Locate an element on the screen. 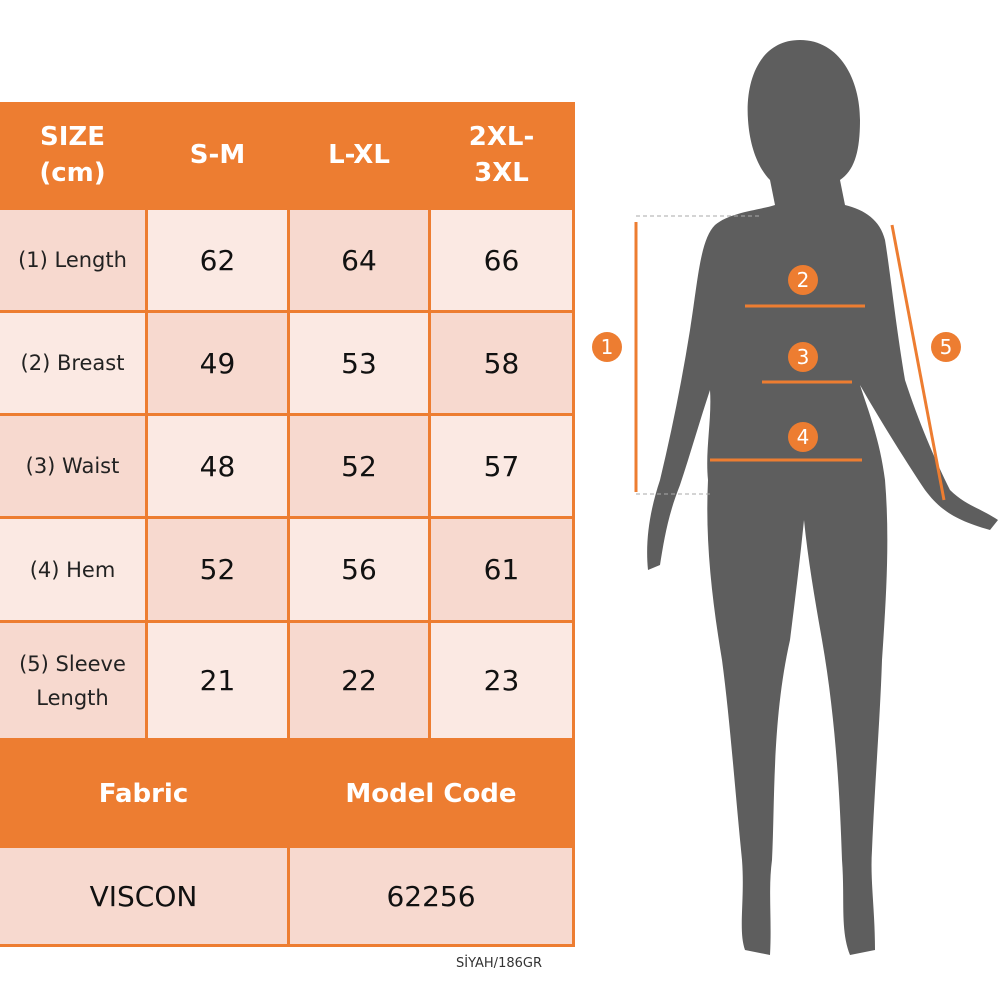 The width and height of the screenshot is (1000, 1000). marker-2-label: 2 is located at coordinates (803, 280).